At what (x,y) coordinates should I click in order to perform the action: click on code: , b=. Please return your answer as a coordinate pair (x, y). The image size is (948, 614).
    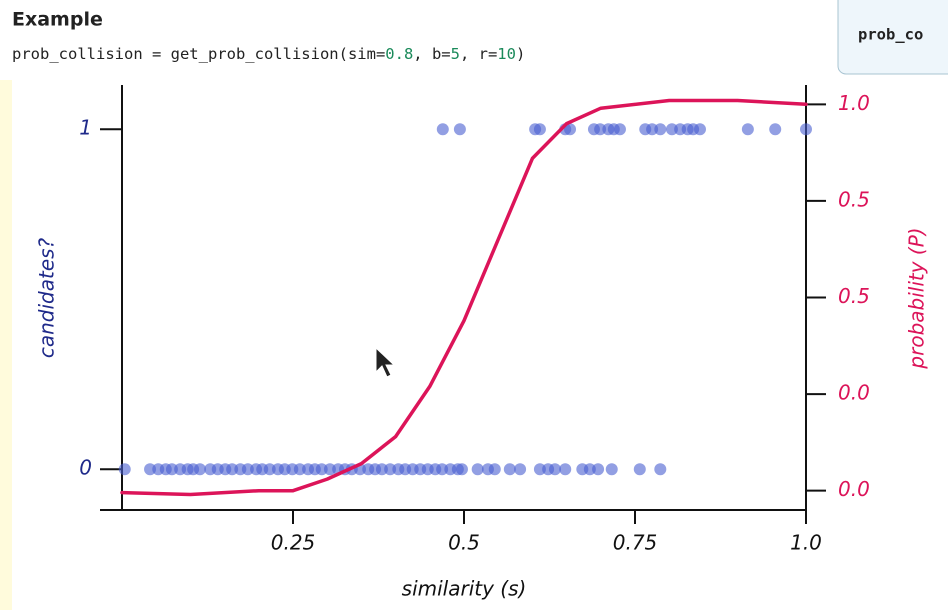
    Looking at the image, I should click on (431, 54).